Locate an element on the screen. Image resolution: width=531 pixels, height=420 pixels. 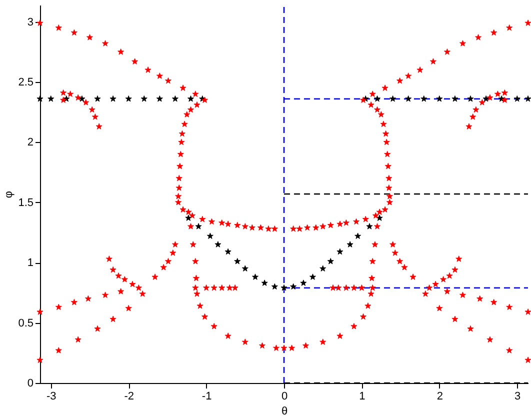
x-tick-label: -3 is located at coordinates (51, 396).